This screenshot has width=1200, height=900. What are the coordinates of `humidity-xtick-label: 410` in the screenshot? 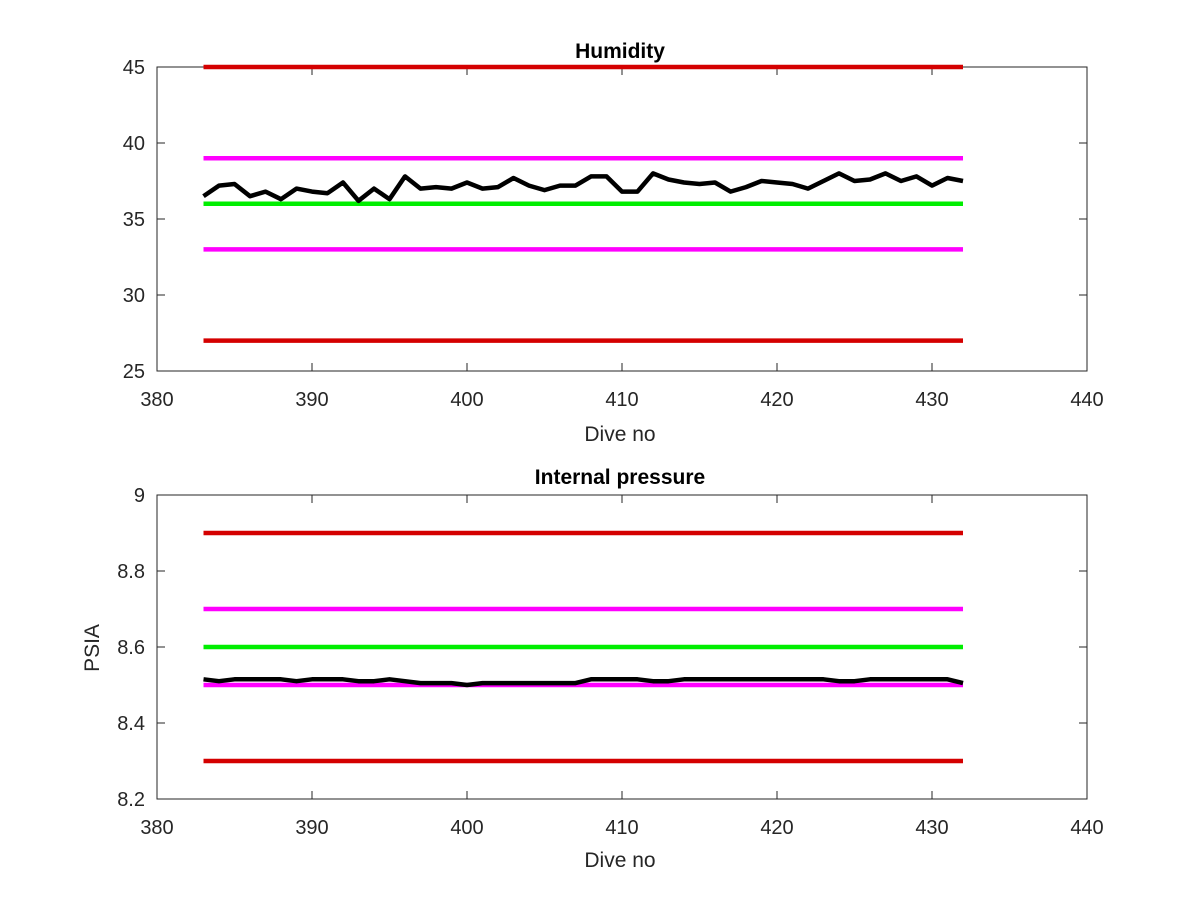 It's located at (621, 400).